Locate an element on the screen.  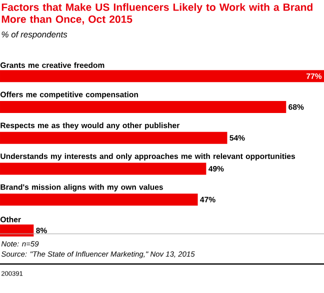
chart-subtitle: % of respondents is located at coordinates (35, 35).